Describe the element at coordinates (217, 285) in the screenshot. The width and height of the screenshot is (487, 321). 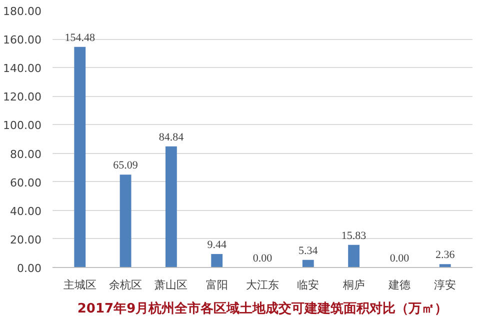
I see `x-tick-label: 富阳` at that location.